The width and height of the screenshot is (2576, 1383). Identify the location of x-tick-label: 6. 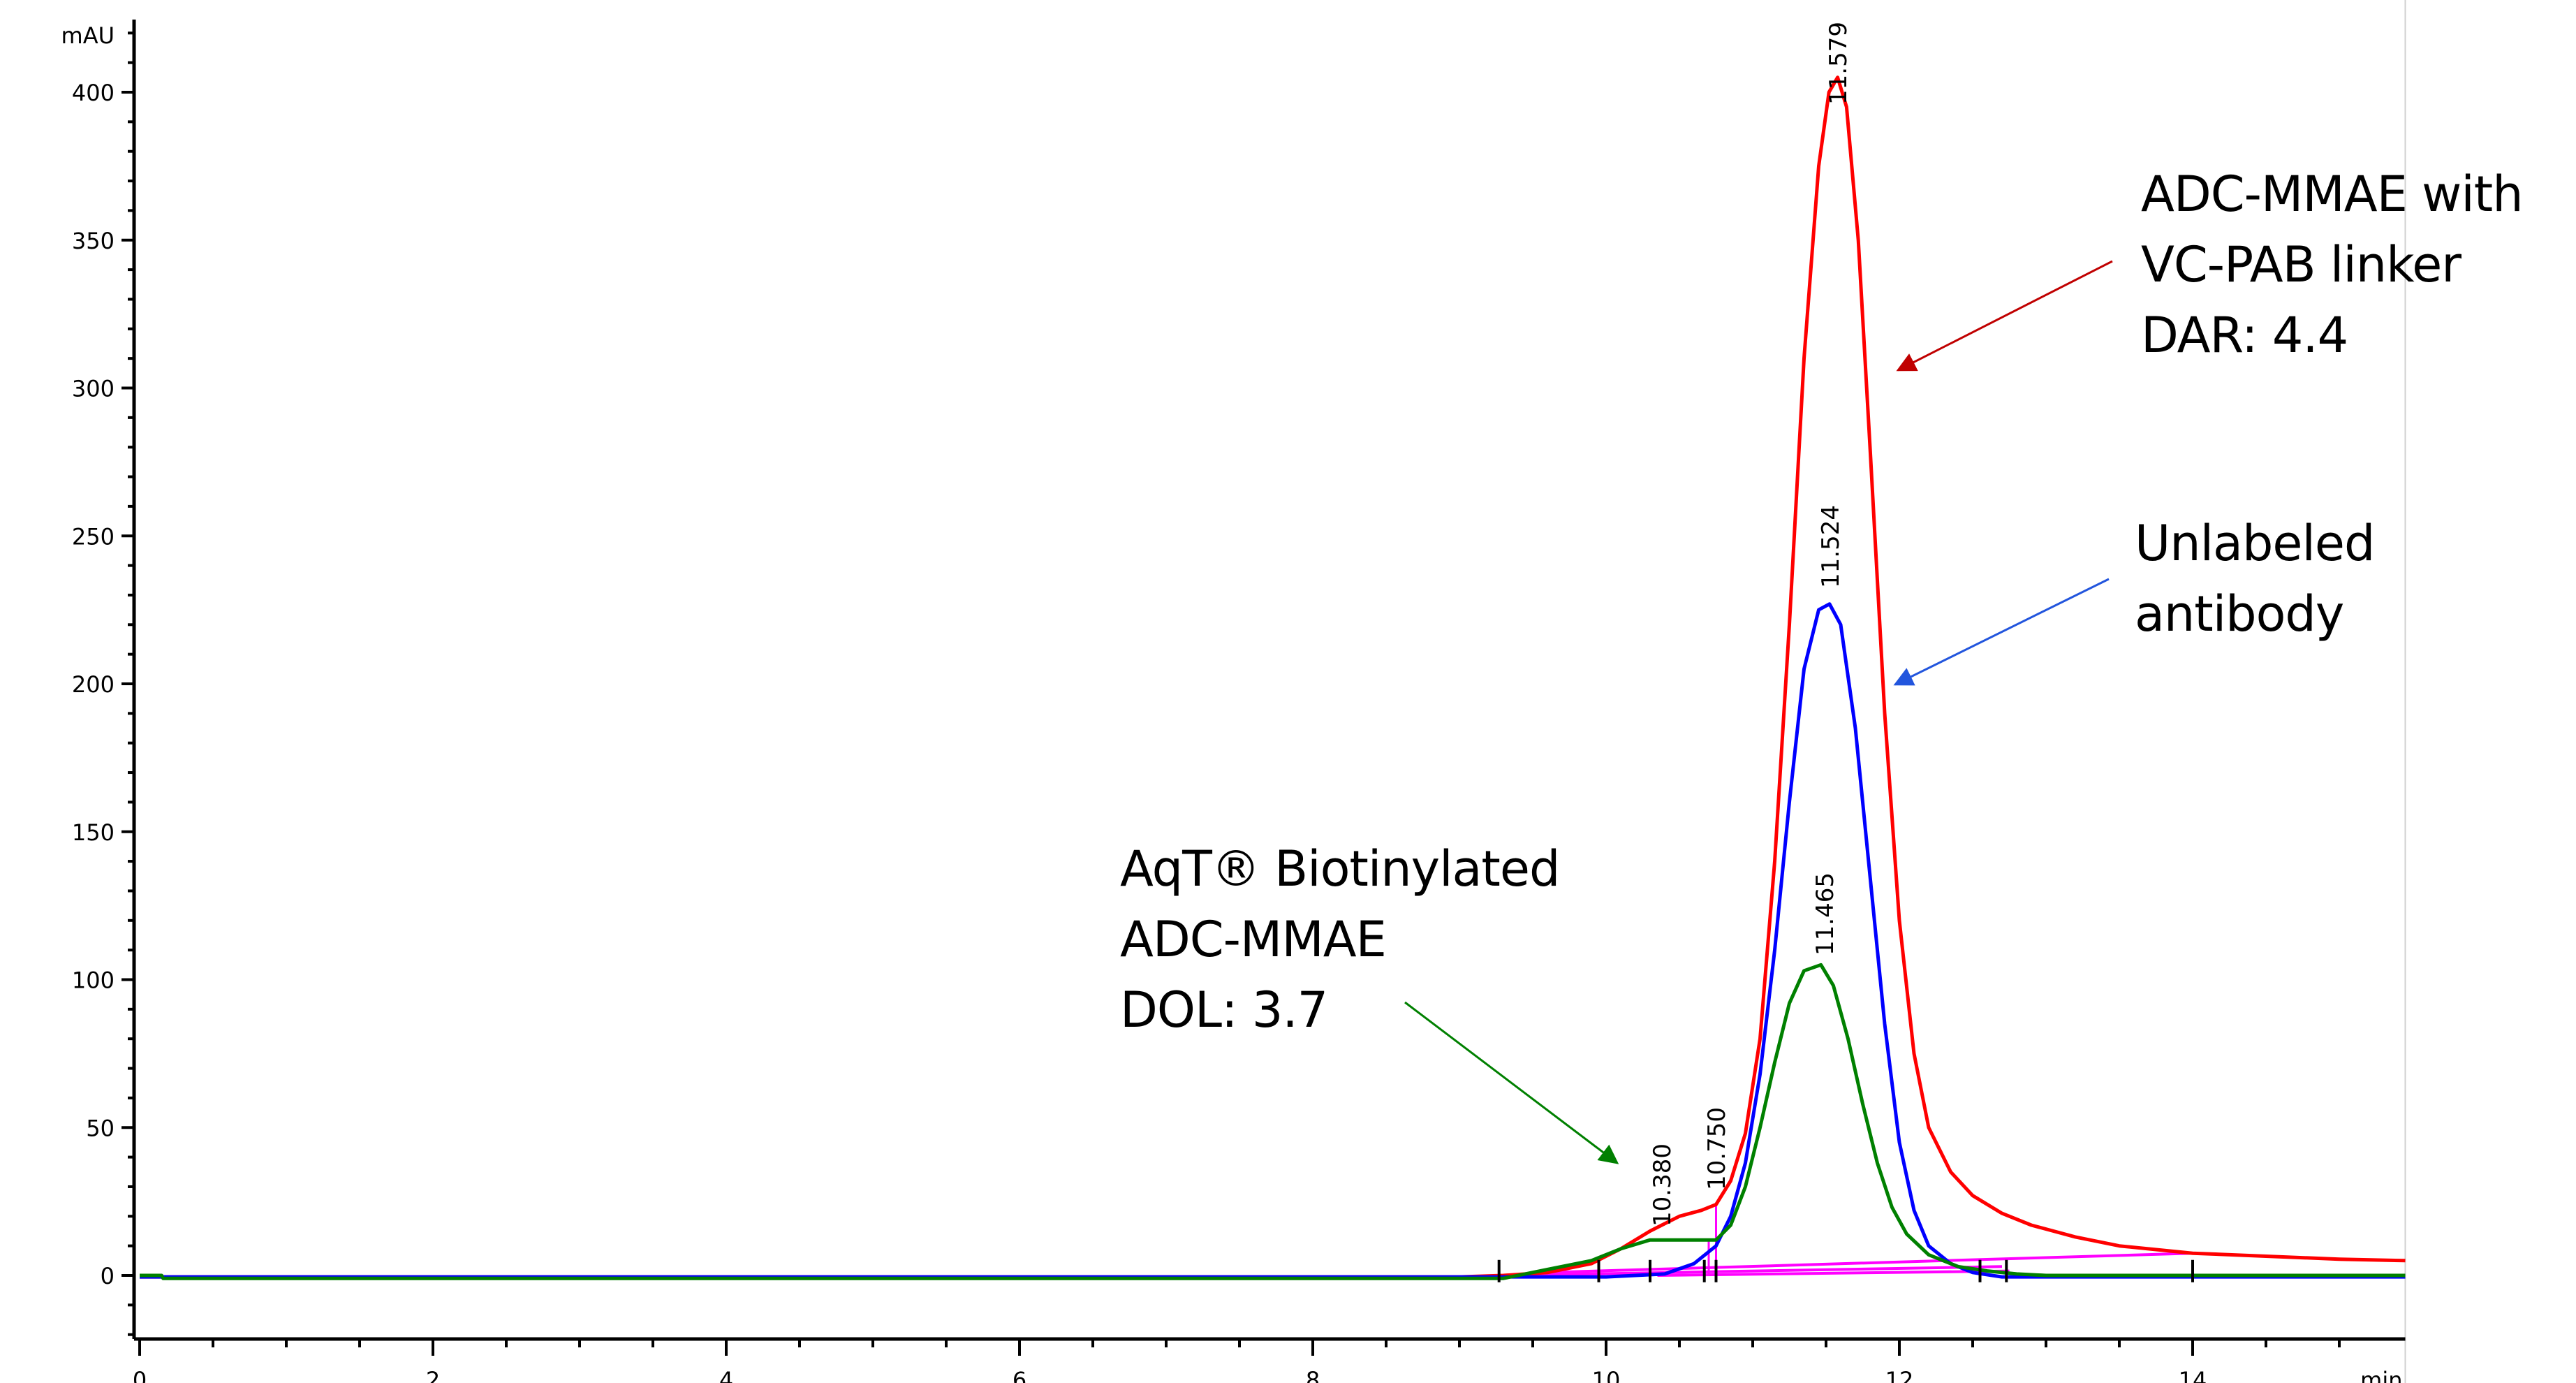
(1020, 1375).